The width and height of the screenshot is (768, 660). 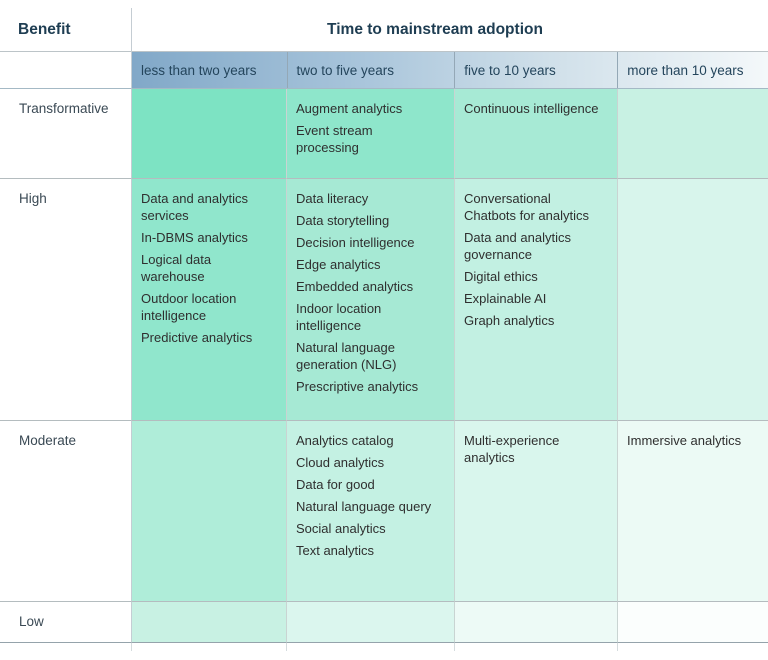 What do you see at coordinates (509, 320) in the screenshot?
I see `tech-item: Graph analytics` at bounding box center [509, 320].